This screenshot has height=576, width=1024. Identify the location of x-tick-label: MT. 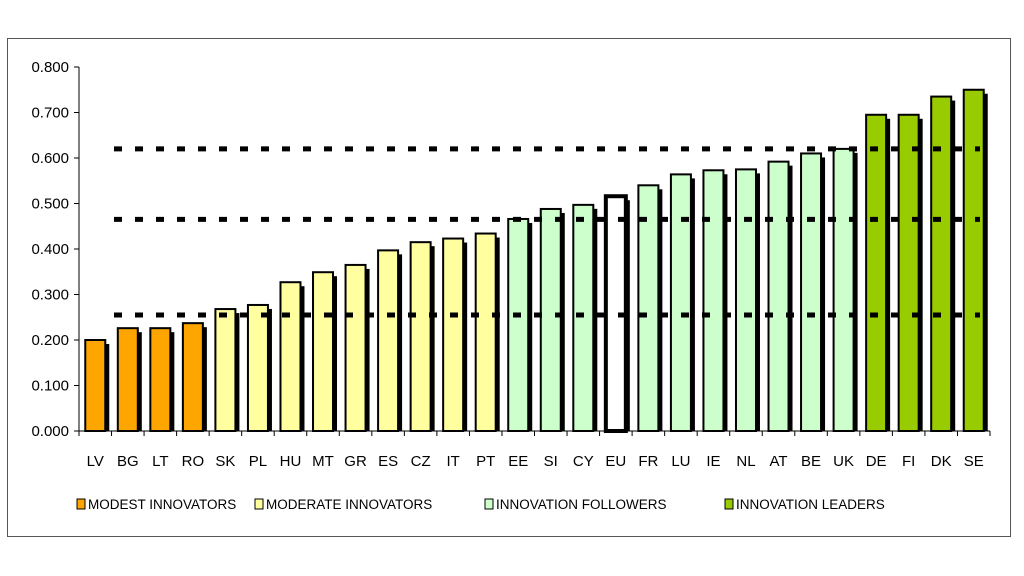
(323, 461).